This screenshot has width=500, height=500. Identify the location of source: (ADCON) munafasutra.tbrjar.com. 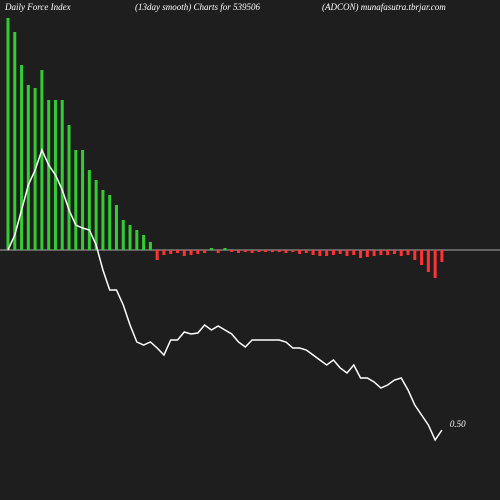
(384, 7).